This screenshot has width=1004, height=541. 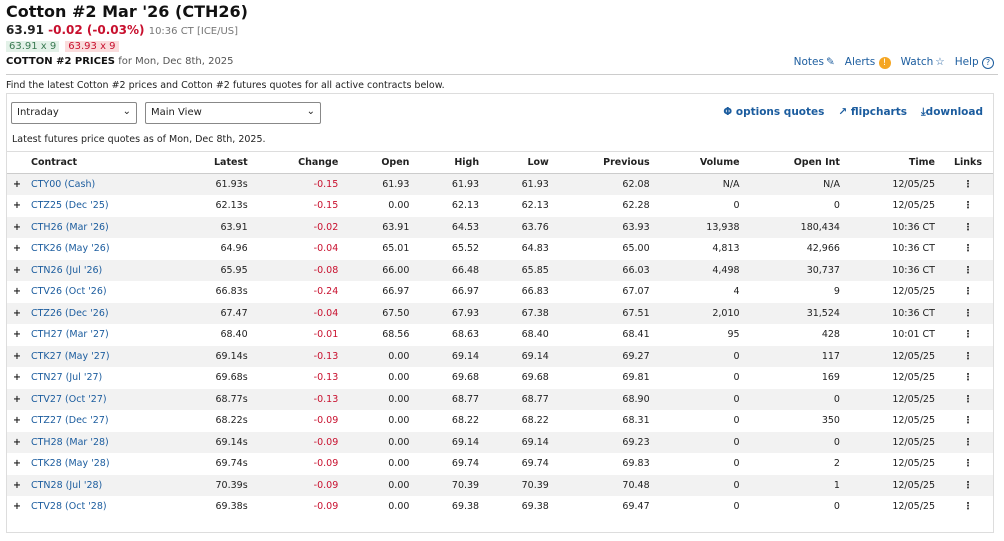 I want to click on cell: 68.77, so click(x=522, y=399).